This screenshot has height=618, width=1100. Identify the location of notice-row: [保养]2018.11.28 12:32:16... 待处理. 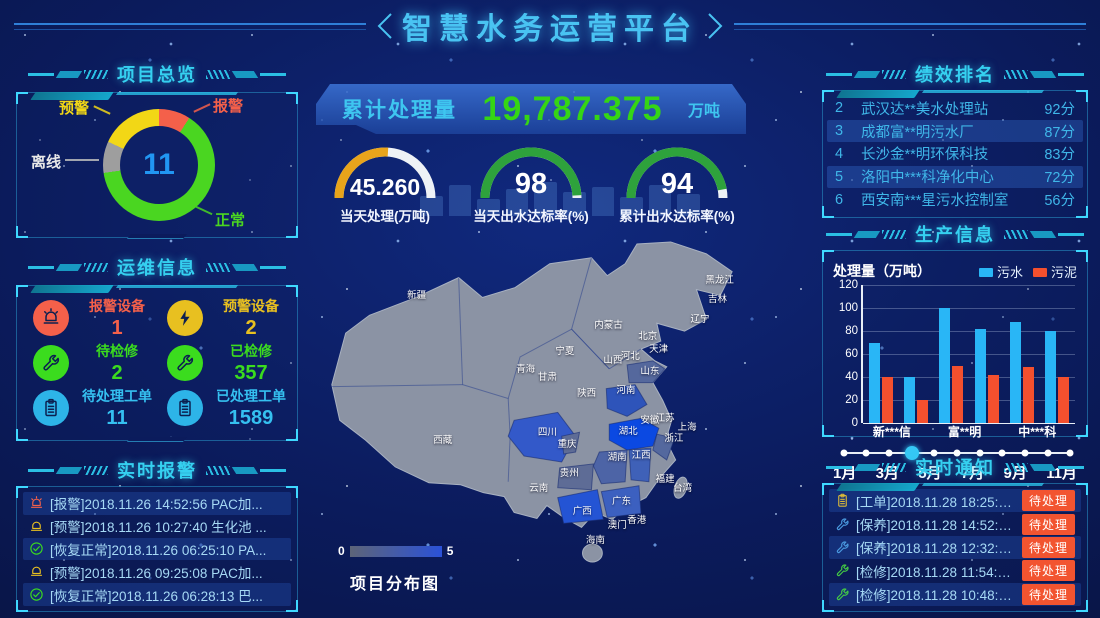
(955, 547).